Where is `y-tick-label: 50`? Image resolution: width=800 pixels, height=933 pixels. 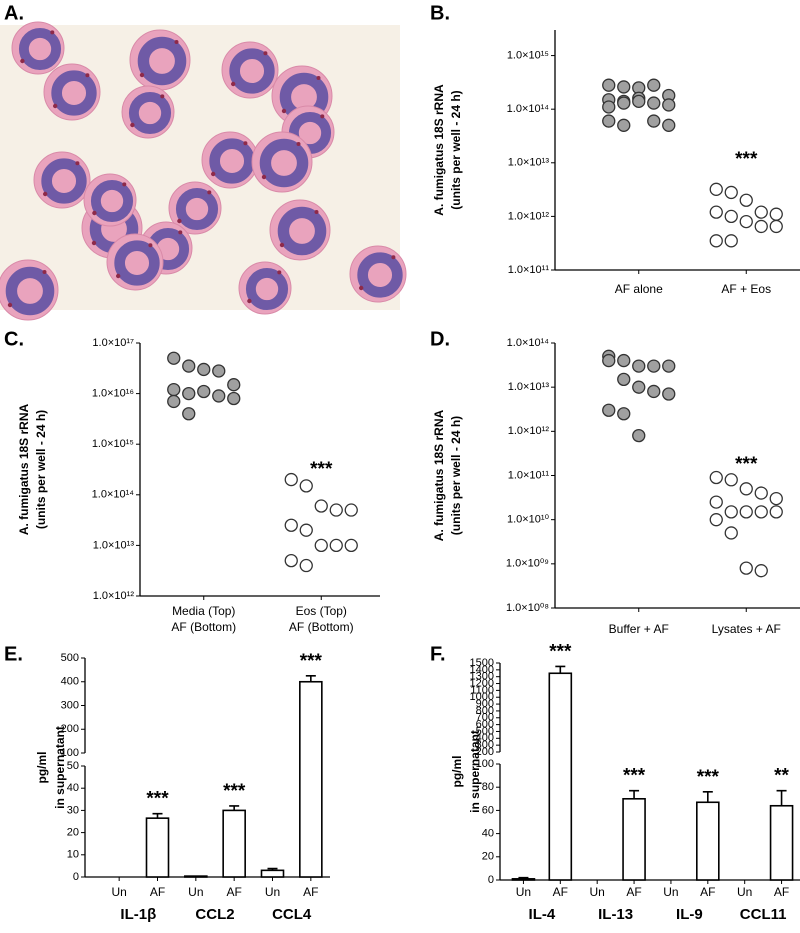
y-tick-label: 50 is located at coordinates (73, 766).